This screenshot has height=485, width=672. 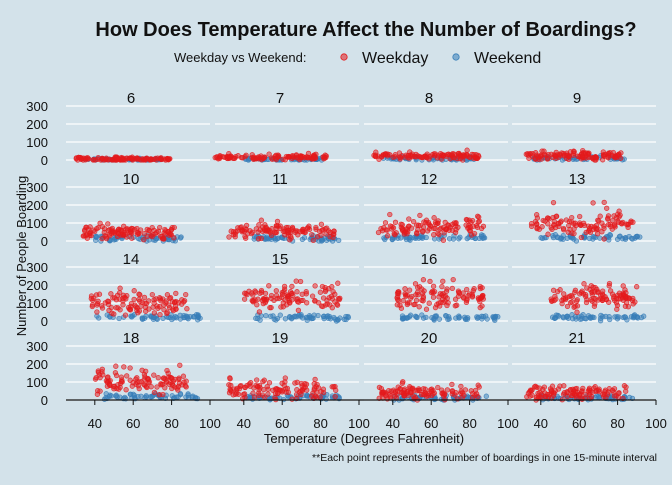 What do you see at coordinates (429, 338) in the screenshot?
I see `facet-label: 20` at bounding box center [429, 338].